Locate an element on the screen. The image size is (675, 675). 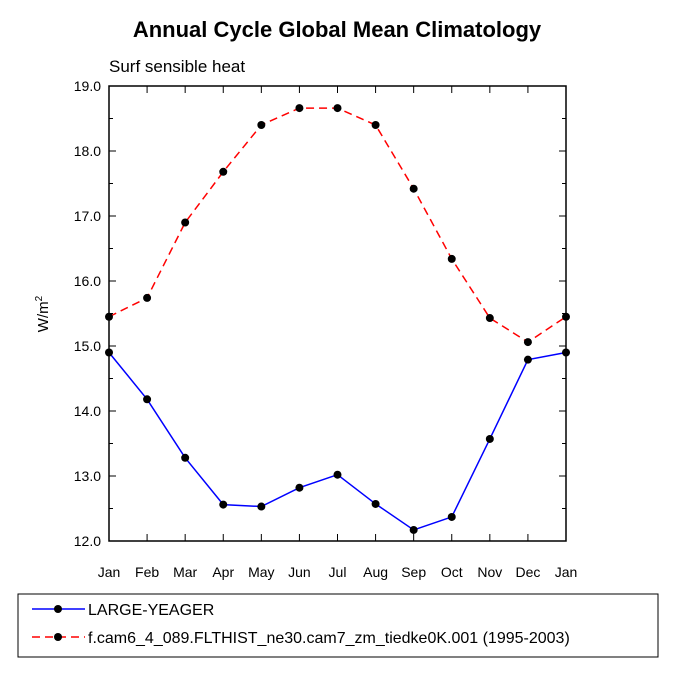
chart-subtitle: Surf sensible heat is located at coordinates (177, 66).